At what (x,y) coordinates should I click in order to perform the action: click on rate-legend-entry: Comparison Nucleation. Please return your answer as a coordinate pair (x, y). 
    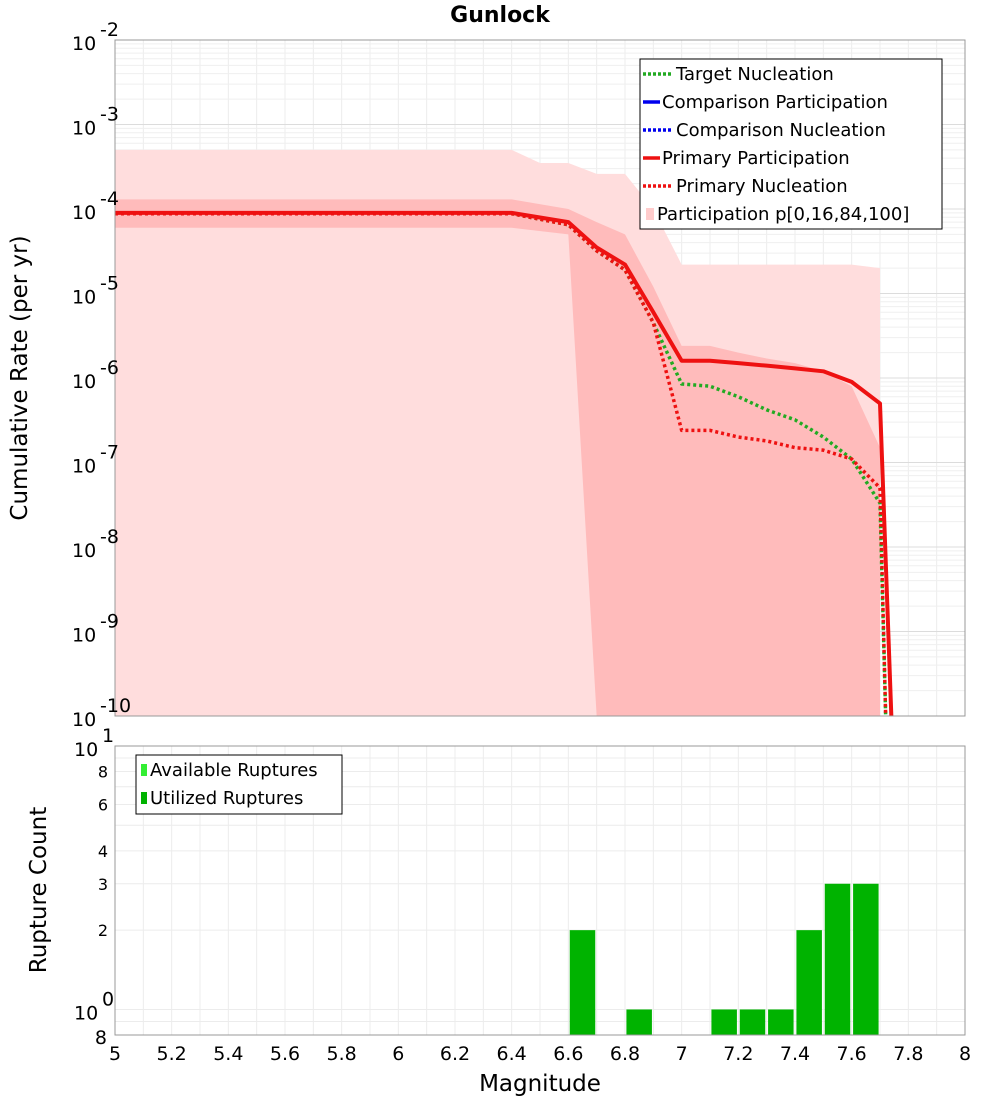
    Looking at the image, I should click on (764, 130).